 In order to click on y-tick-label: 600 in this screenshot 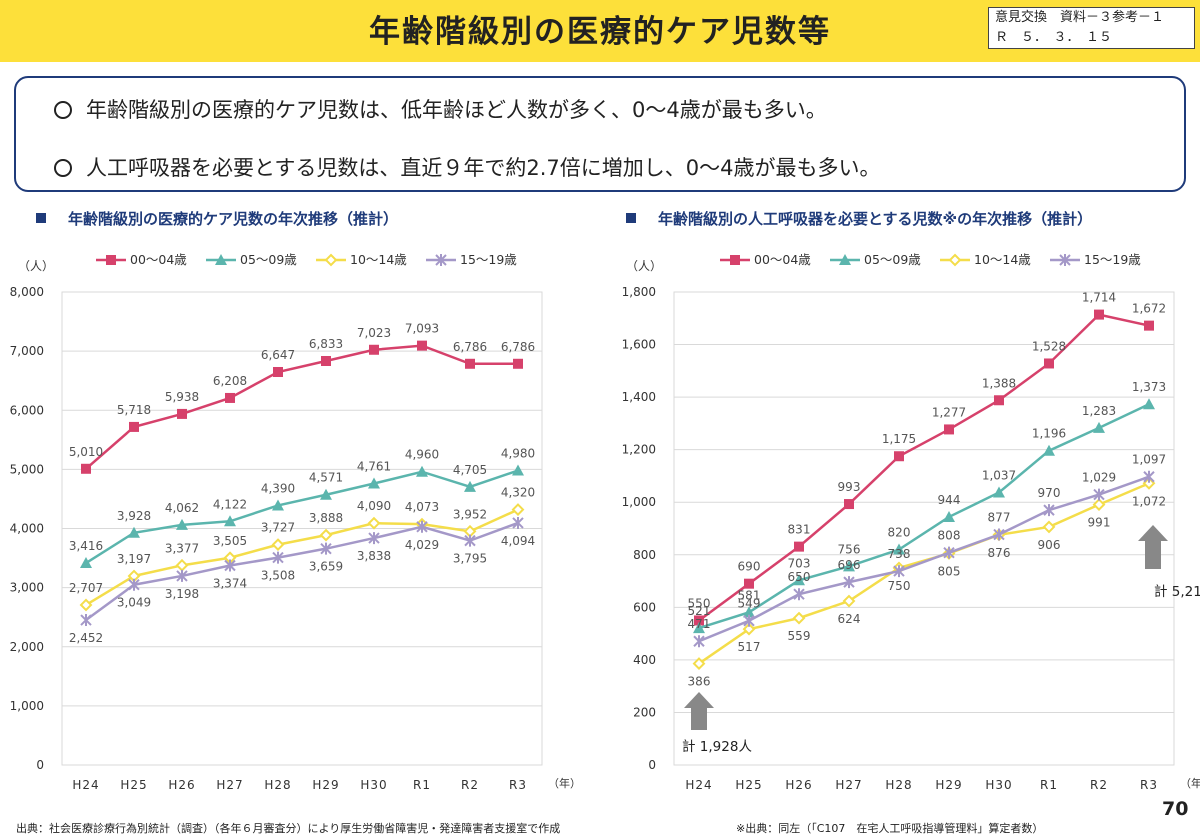, I will do `click(644, 607)`.